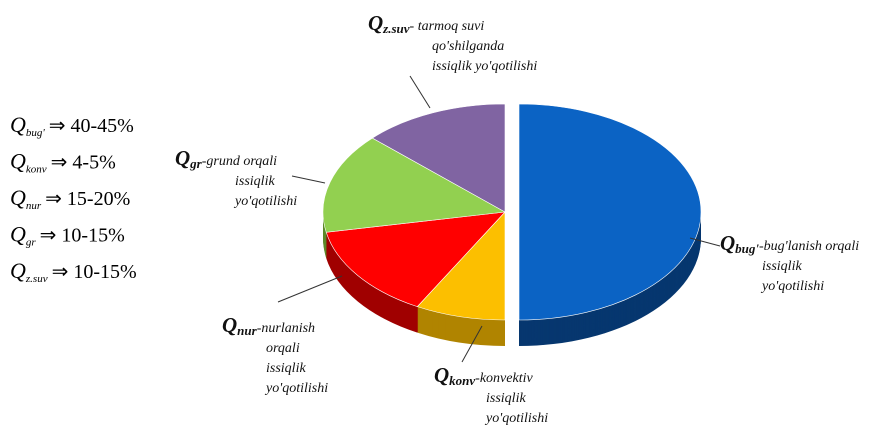  Describe the element at coordinates (34, 206) in the screenshot. I see `share-subscript: nur` at that location.